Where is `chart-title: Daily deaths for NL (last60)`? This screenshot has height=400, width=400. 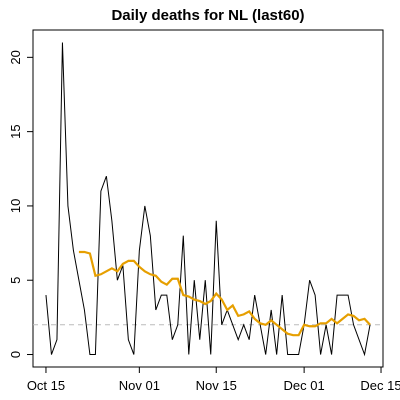
chart-title: Daily deaths for NL (last60) is located at coordinates (207, 15).